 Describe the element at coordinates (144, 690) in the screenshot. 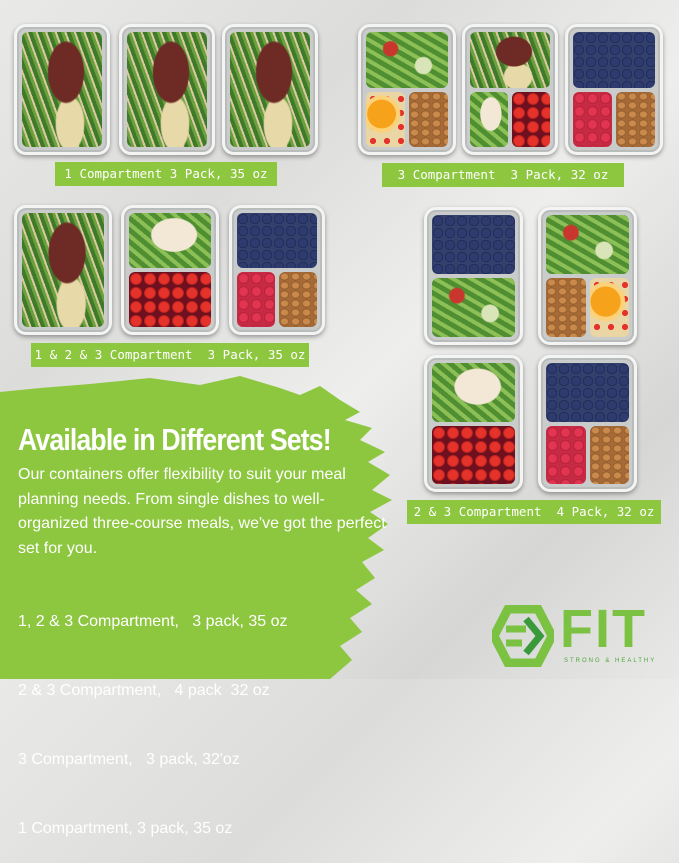

I see `set-list-item: 2 & 3 Compartment, 4 pack 32 oz` at that location.